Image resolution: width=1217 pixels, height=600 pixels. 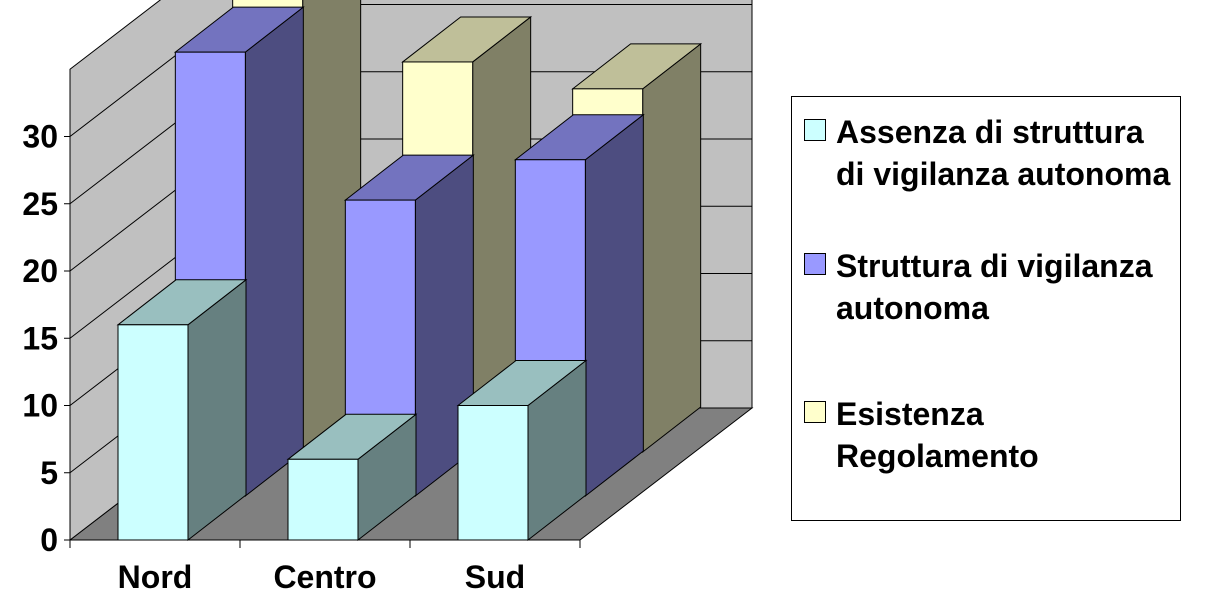 I want to click on legend-label: Struttura di vigilanza autonoma, so click(x=994, y=287).